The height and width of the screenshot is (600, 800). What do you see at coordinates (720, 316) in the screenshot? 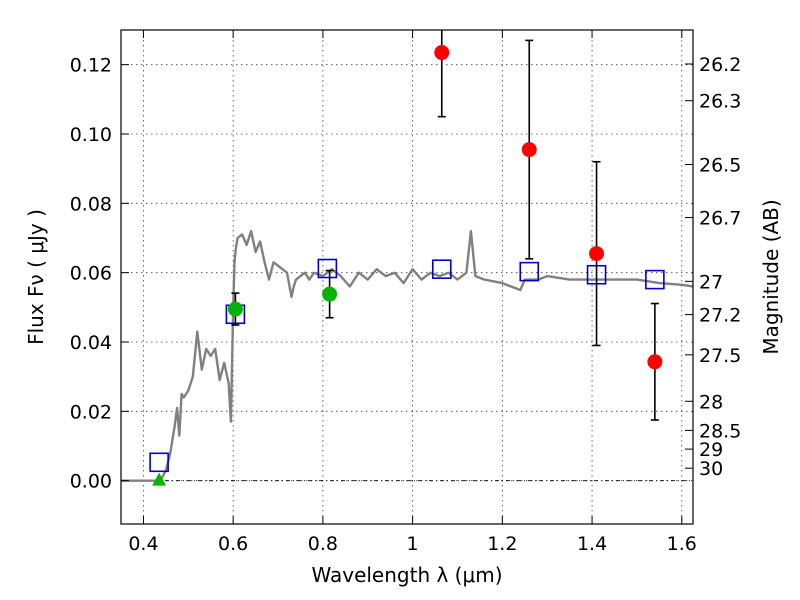
I see `mag-tick-label: 27.2` at bounding box center [720, 316].